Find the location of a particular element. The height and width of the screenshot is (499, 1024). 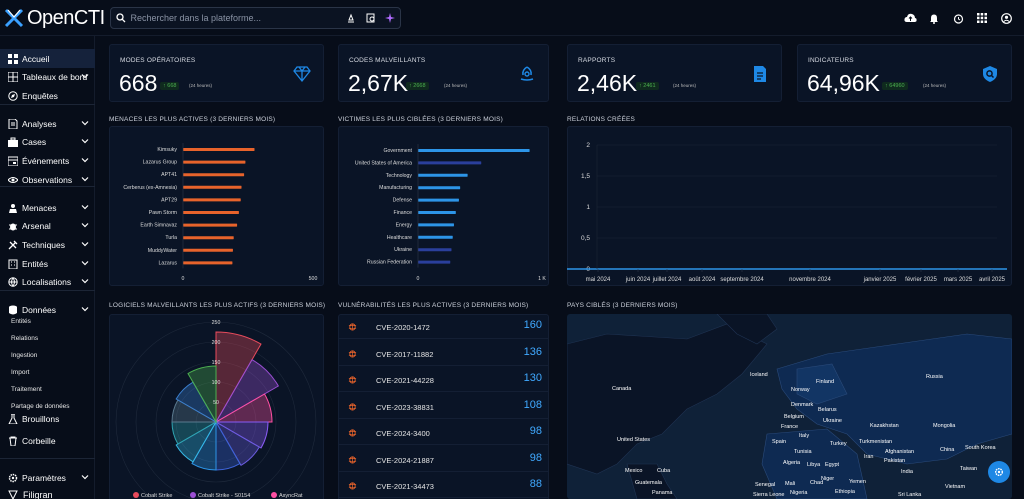

vuln-row: CVE-2023-38831 108 is located at coordinates (444, 406).